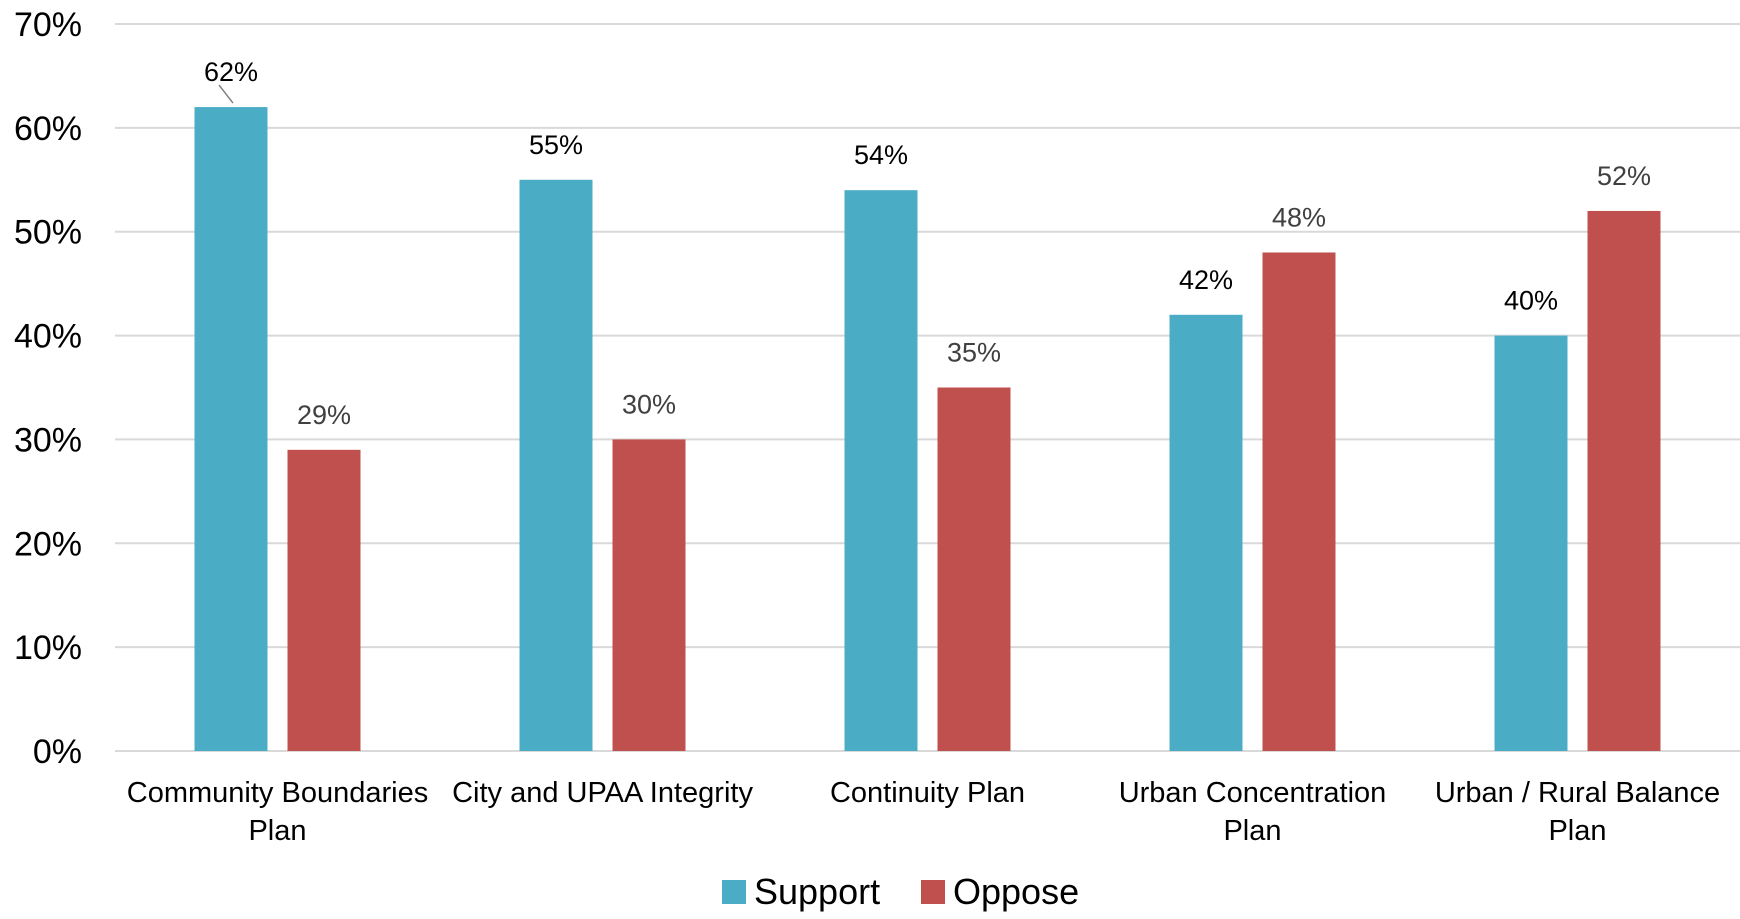 The width and height of the screenshot is (1740, 919). Describe the element at coordinates (57, 752) in the screenshot. I see `y-tick-label: 0%` at that location.